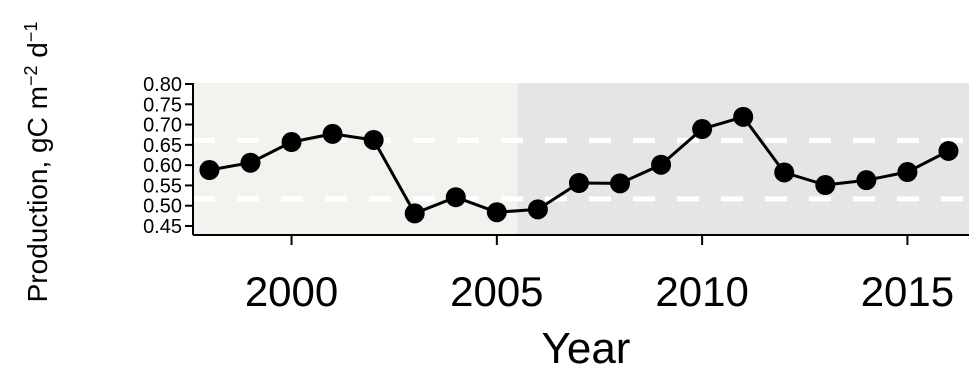  What do you see at coordinates (701, 291) in the screenshot?
I see `x-tick-label: 2010` at bounding box center [701, 291].